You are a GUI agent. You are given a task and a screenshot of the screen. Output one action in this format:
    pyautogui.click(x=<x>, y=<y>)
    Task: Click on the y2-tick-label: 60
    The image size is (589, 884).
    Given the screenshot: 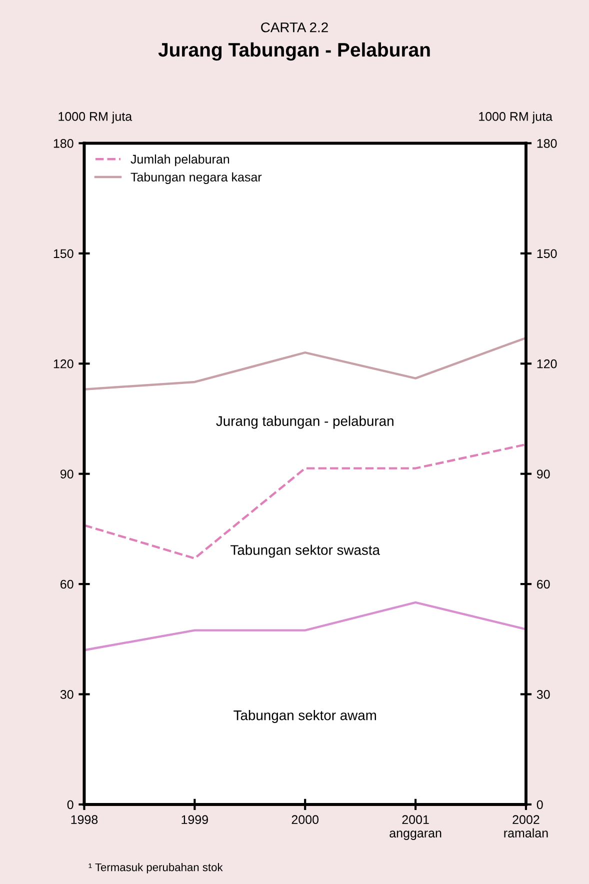 What is the action you would take?
    pyautogui.click(x=543, y=584)
    